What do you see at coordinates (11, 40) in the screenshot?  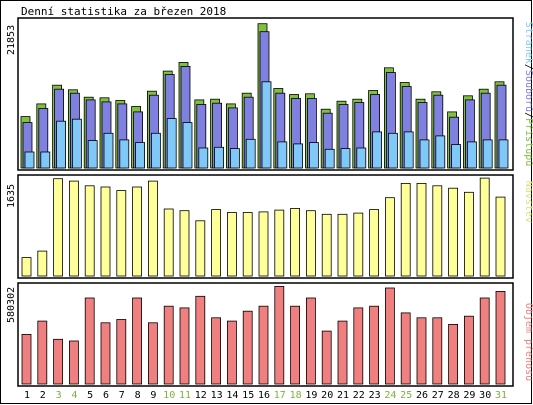 I see `traffic-ymax-label: 21853` at bounding box center [11, 40].